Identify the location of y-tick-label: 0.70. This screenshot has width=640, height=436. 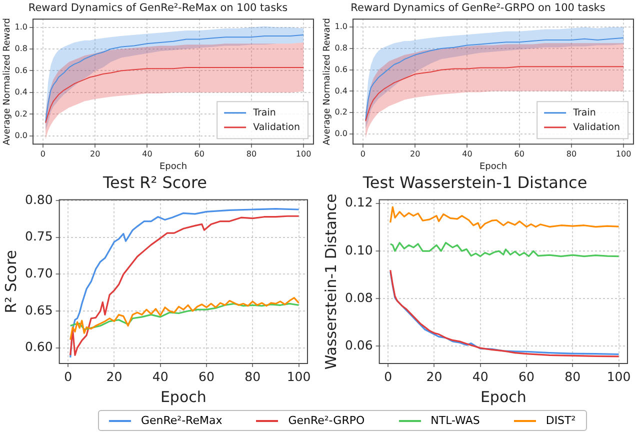
(38, 272).